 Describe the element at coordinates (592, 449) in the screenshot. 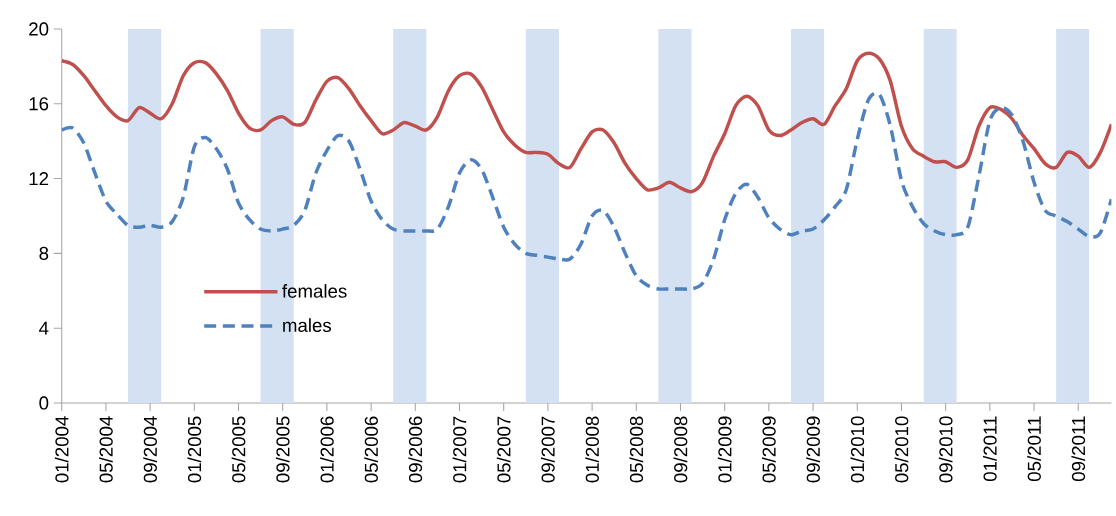

I see `x-tick-label: 01/2008` at that location.